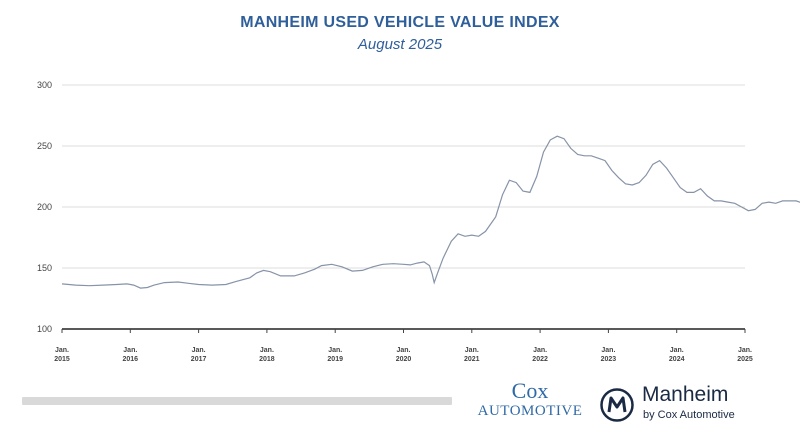  Describe the element at coordinates (530, 411) in the screenshot. I see `cox-logo-subtext: AUTOMOTIVE` at that location.